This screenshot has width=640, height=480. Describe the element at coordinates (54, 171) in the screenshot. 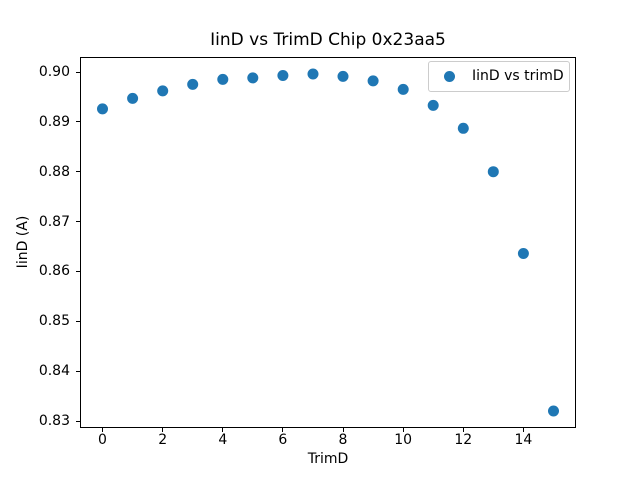

I see `y-tick-label: 0.88` at that location.